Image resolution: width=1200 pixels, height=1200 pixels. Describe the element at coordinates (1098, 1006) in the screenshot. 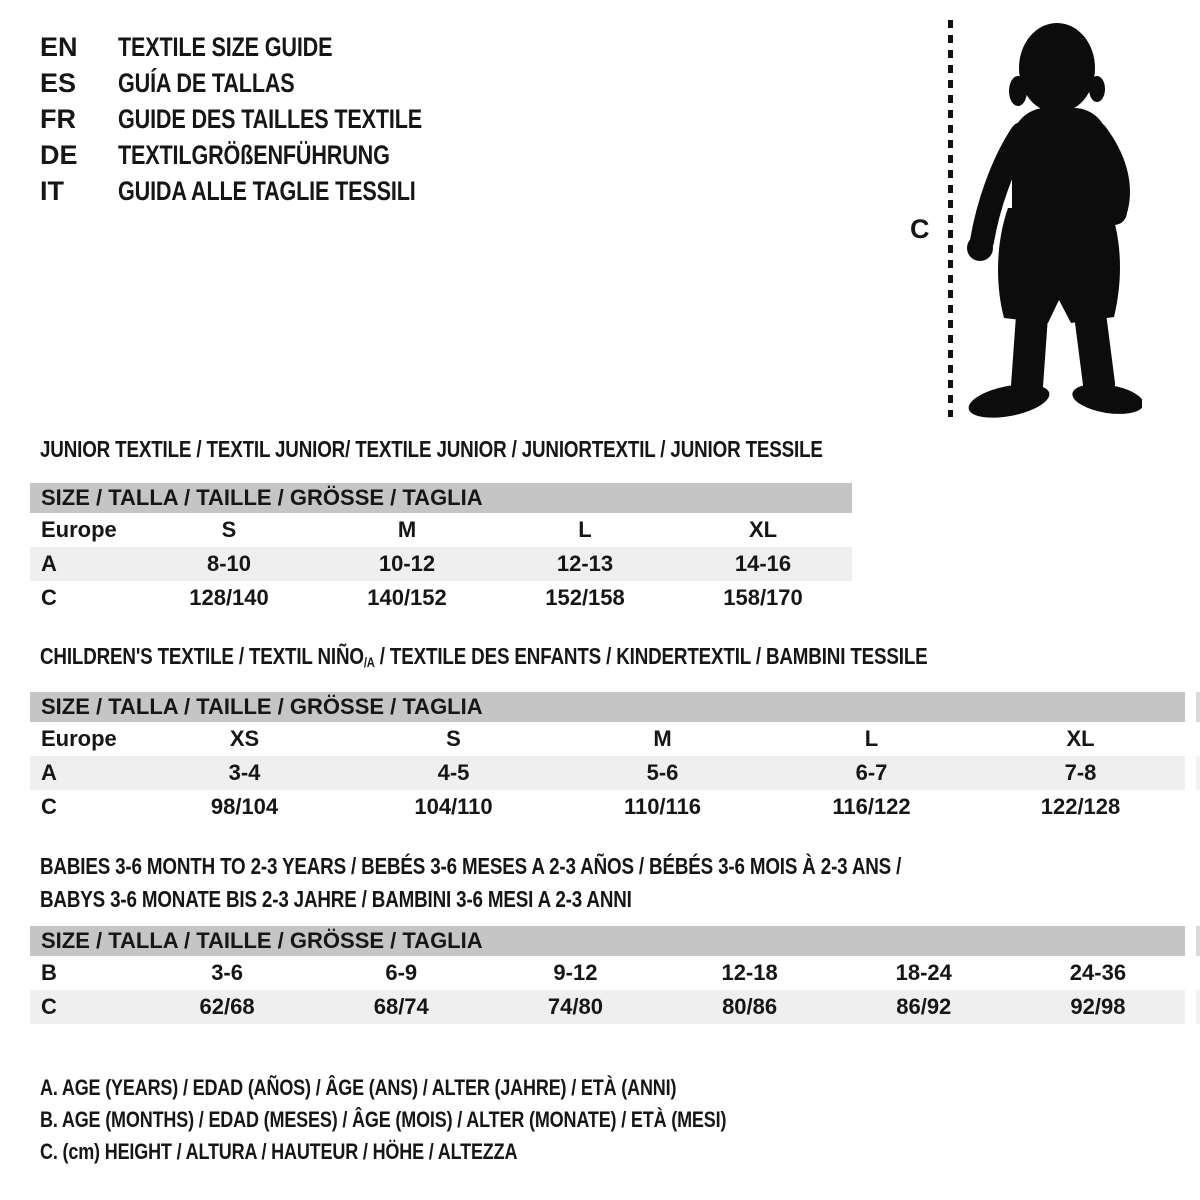

I see `height-cell: 92/98` at that location.